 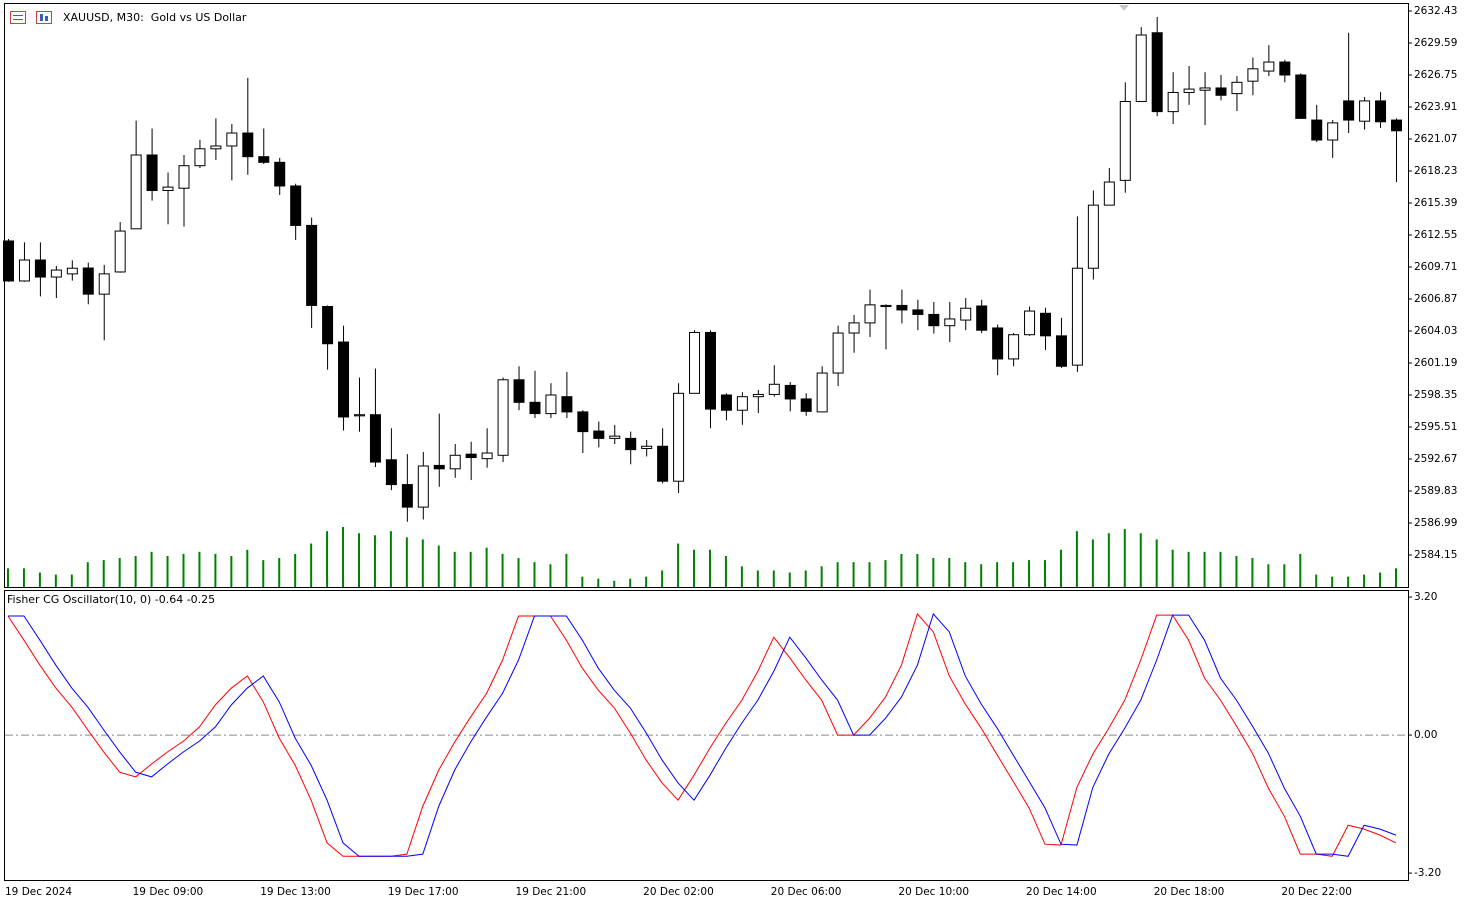 I want to click on y-tick-label: 2604.03, so click(x=1435, y=331).